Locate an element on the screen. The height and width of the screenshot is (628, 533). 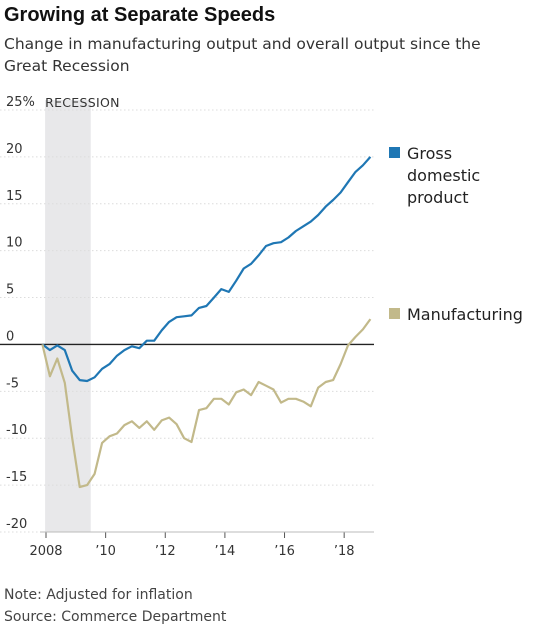
recession-layer is located at coordinates (68, 316).